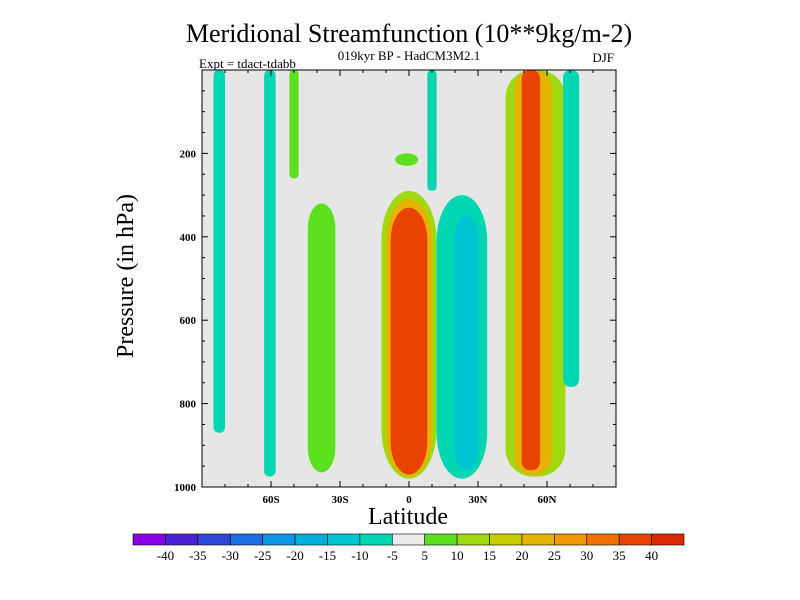 This screenshot has height=600, width=800. What do you see at coordinates (521, 555) in the screenshot?
I see `colorbar-level-label: 20` at bounding box center [521, 555].